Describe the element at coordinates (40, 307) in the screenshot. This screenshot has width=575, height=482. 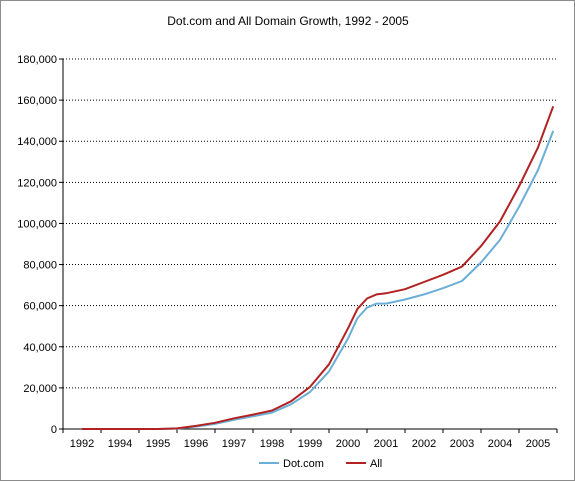
I see `y-tick-label: 60,000` at that location.